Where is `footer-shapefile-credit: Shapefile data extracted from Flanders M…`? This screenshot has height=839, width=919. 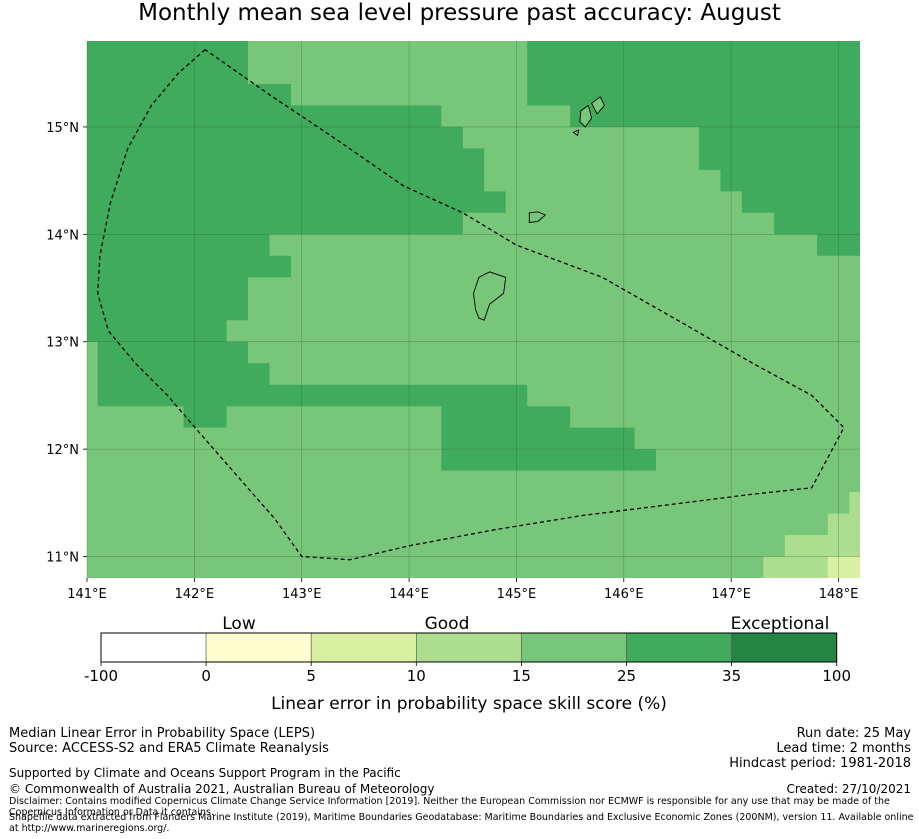
footer-shapefile-credit: Shapefile data extracted from Flanders M… is located at coordinates (461, 823).